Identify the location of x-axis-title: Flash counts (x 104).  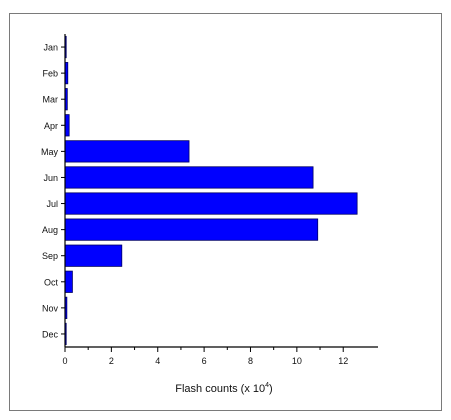
(223, 388).